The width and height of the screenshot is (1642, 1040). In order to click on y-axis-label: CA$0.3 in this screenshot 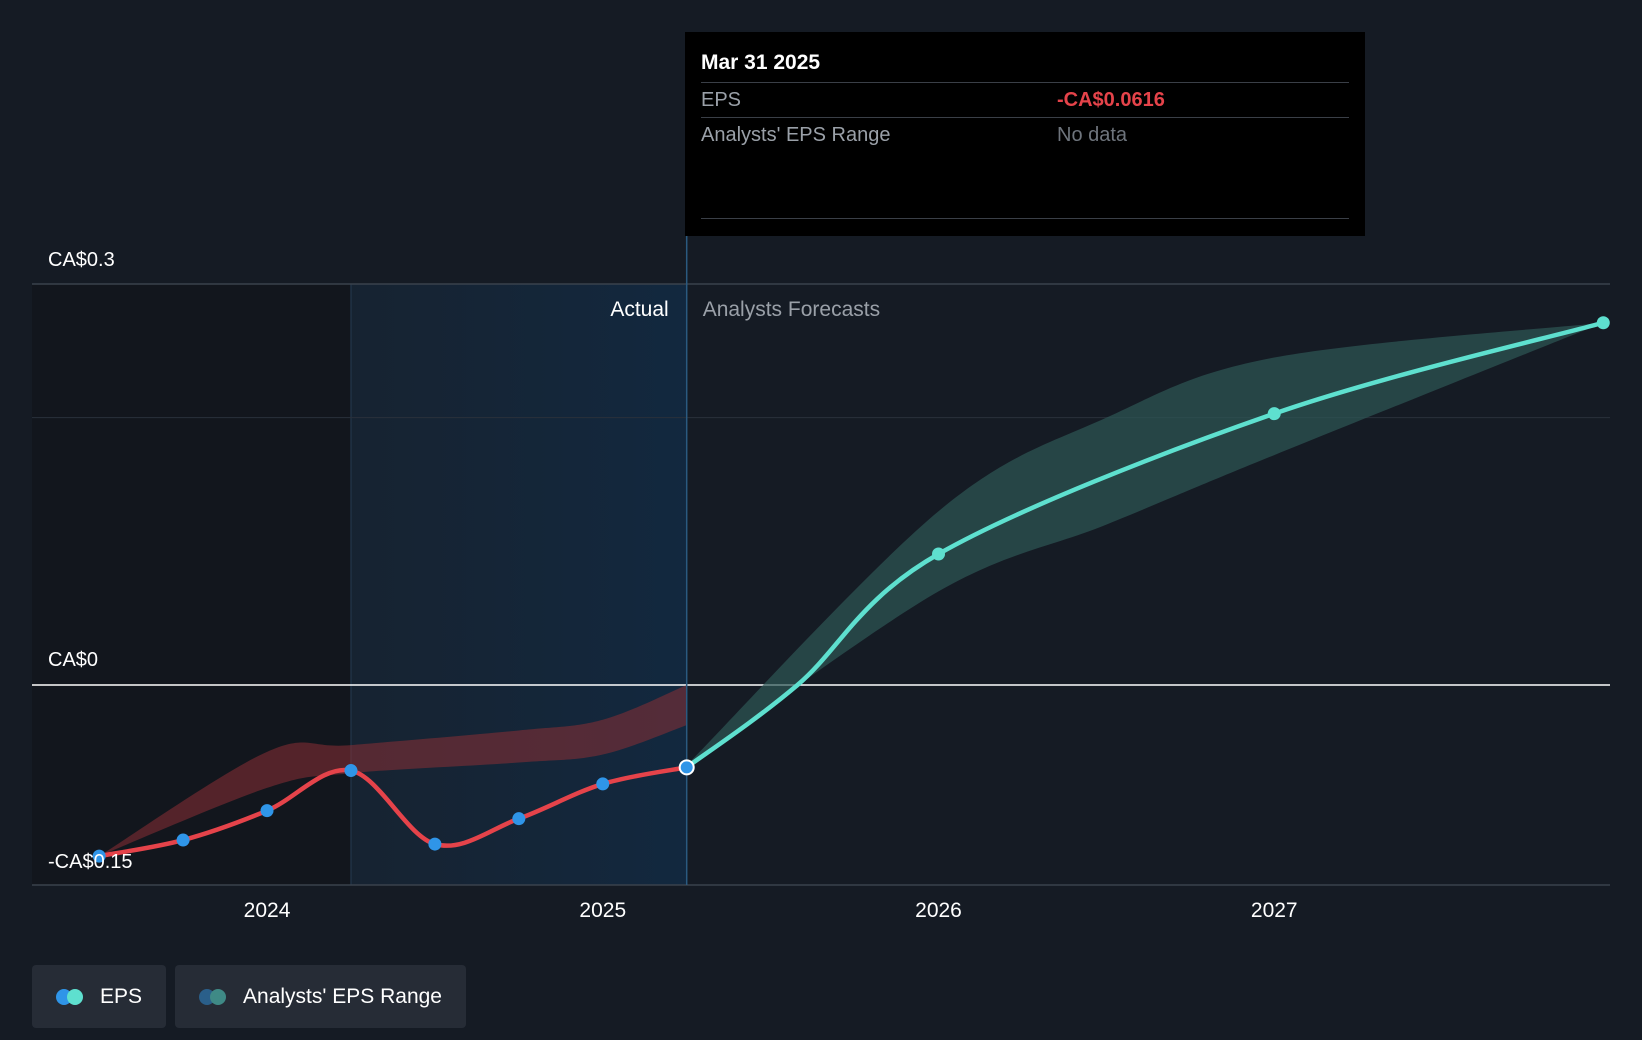, I will do `click(81, 260)`.